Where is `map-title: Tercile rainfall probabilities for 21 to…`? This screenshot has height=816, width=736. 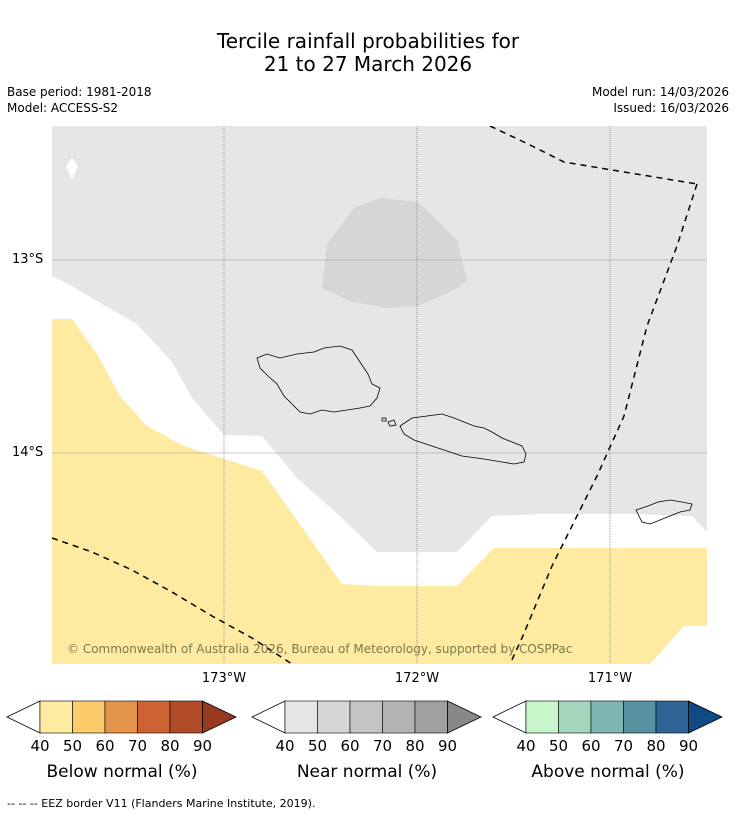
map-title: Tercile rainfall probabilities for 21 to… is located at coordinates (368, 53).